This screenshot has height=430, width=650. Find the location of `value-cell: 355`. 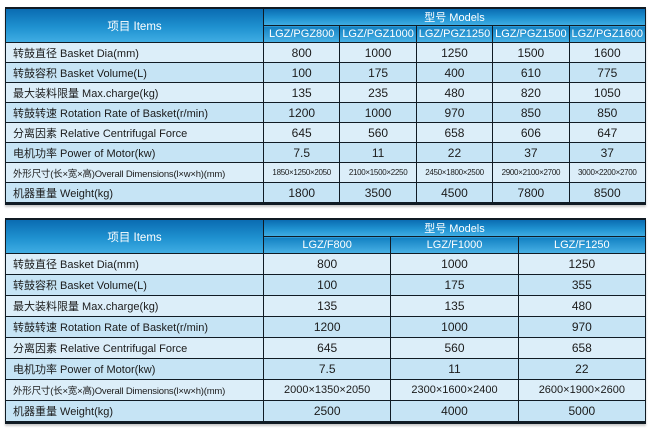

value-cell: 355 is located at coordinates (582, 285).